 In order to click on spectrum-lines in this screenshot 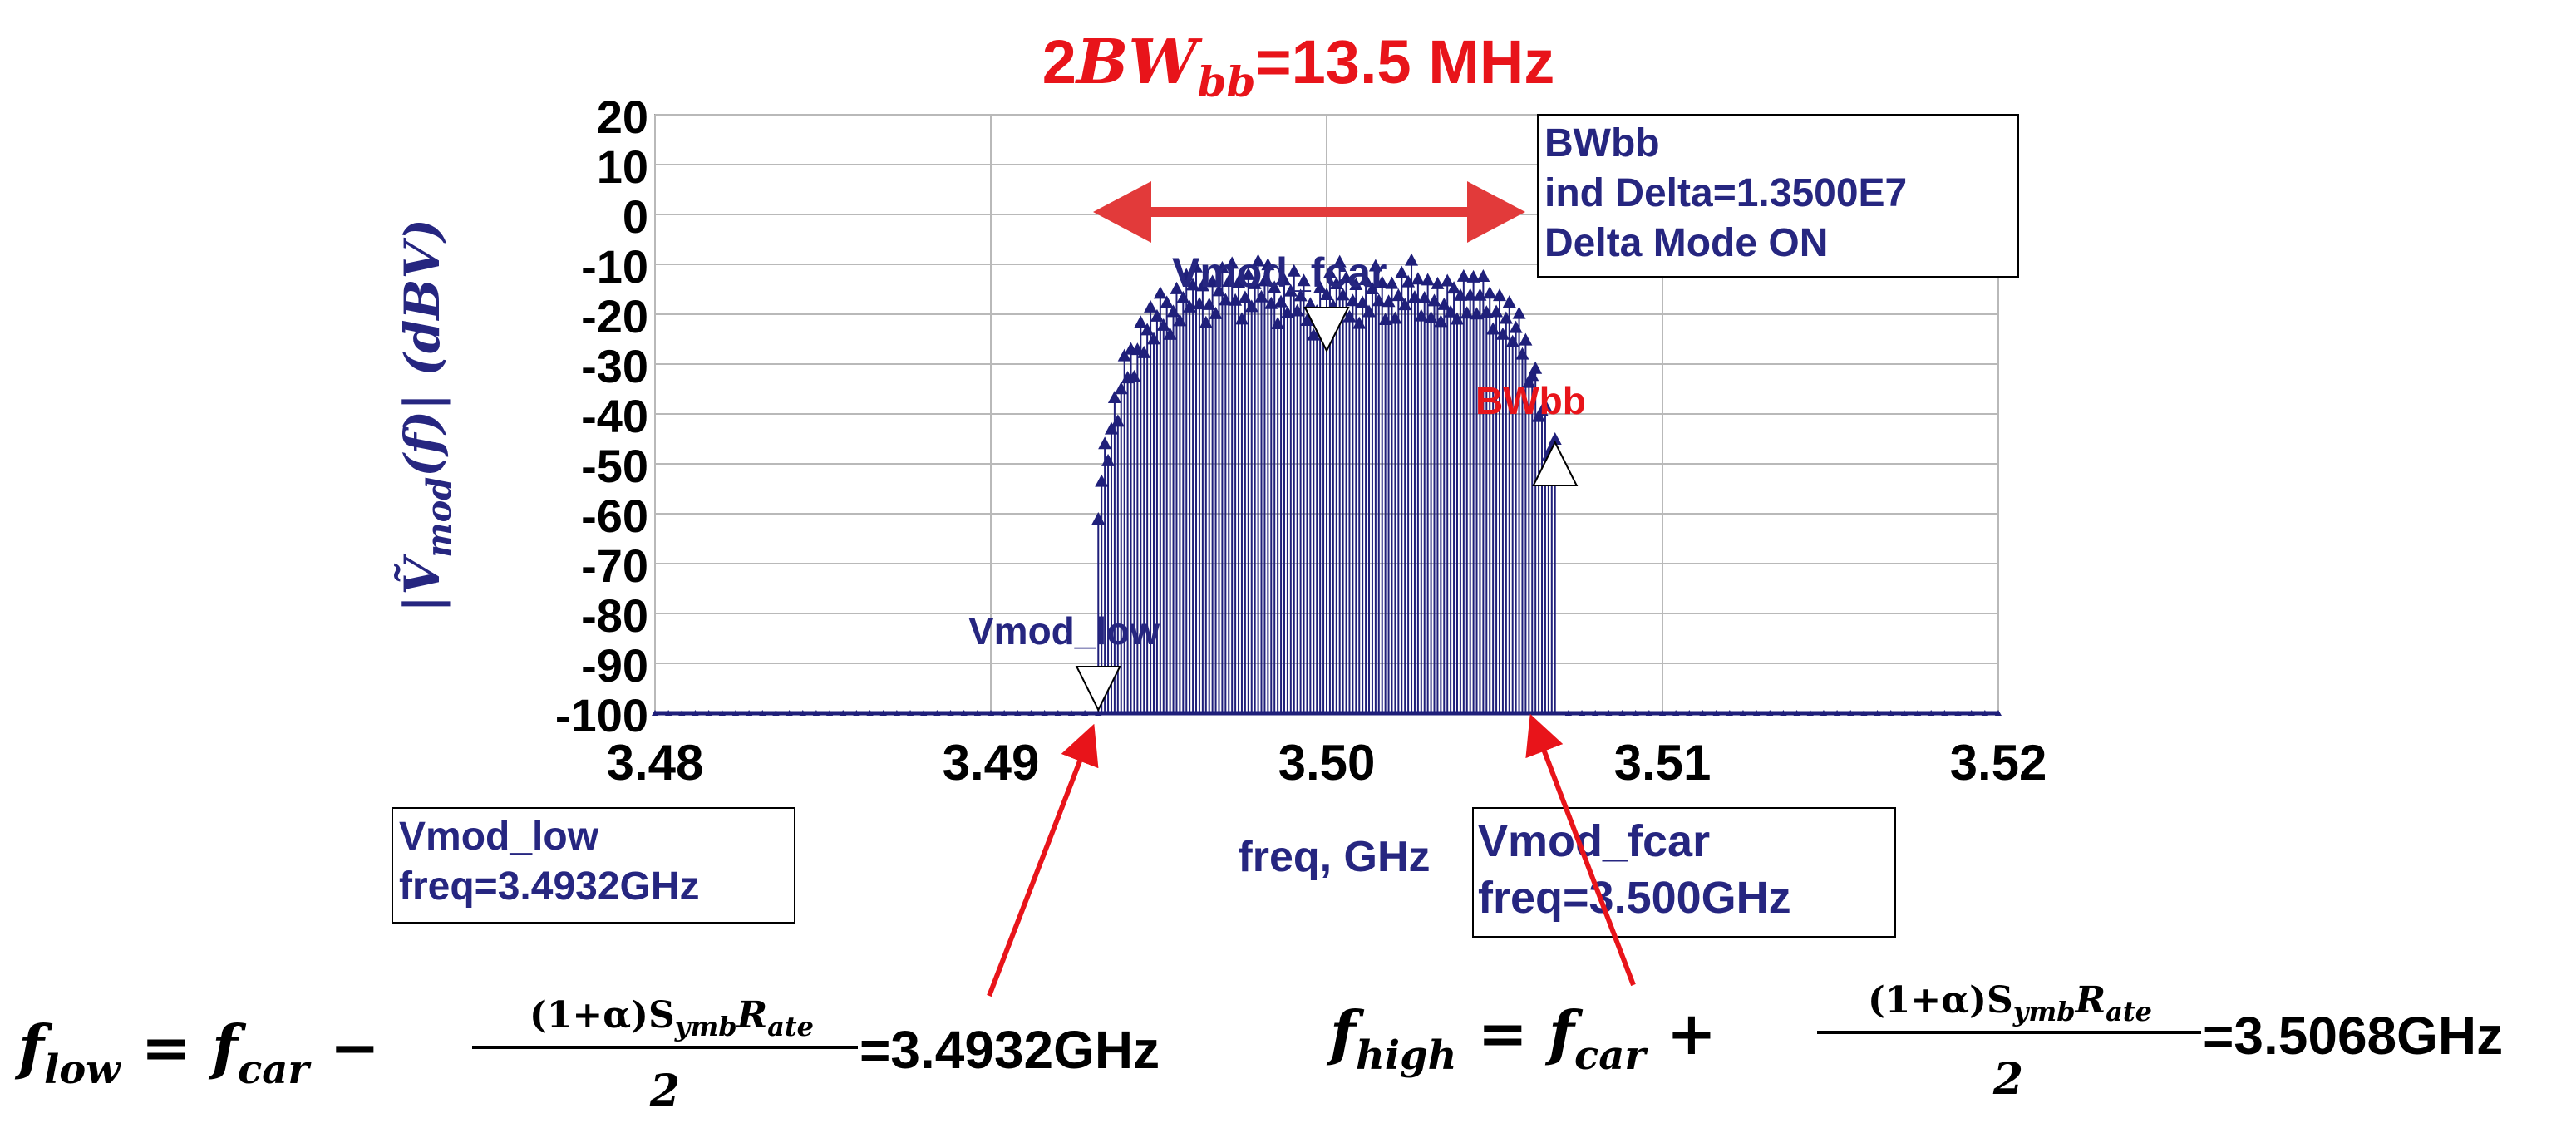, I will do `click(1326, 486)`.